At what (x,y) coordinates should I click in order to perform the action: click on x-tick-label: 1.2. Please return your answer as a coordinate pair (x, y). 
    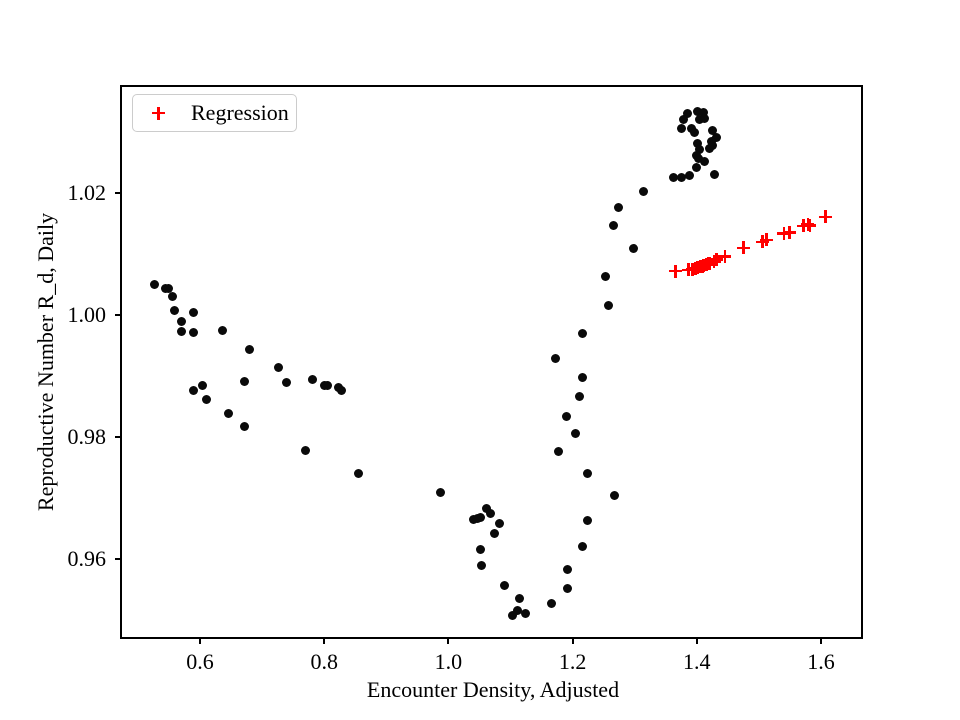
    Looking at the image, I should click on (572, 661).